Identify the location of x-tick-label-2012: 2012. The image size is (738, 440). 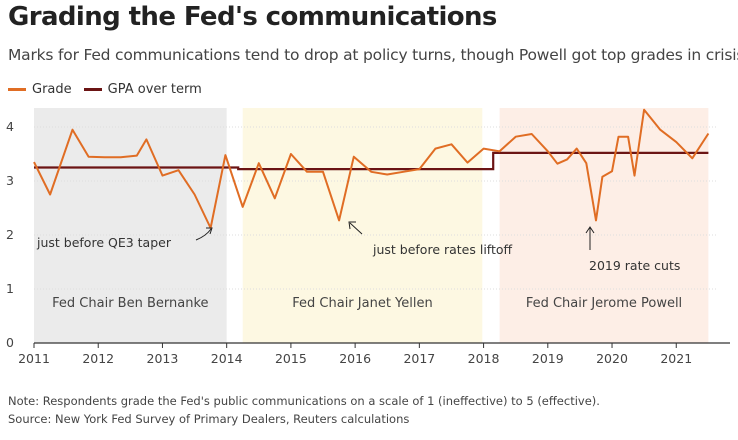
(98, 358).